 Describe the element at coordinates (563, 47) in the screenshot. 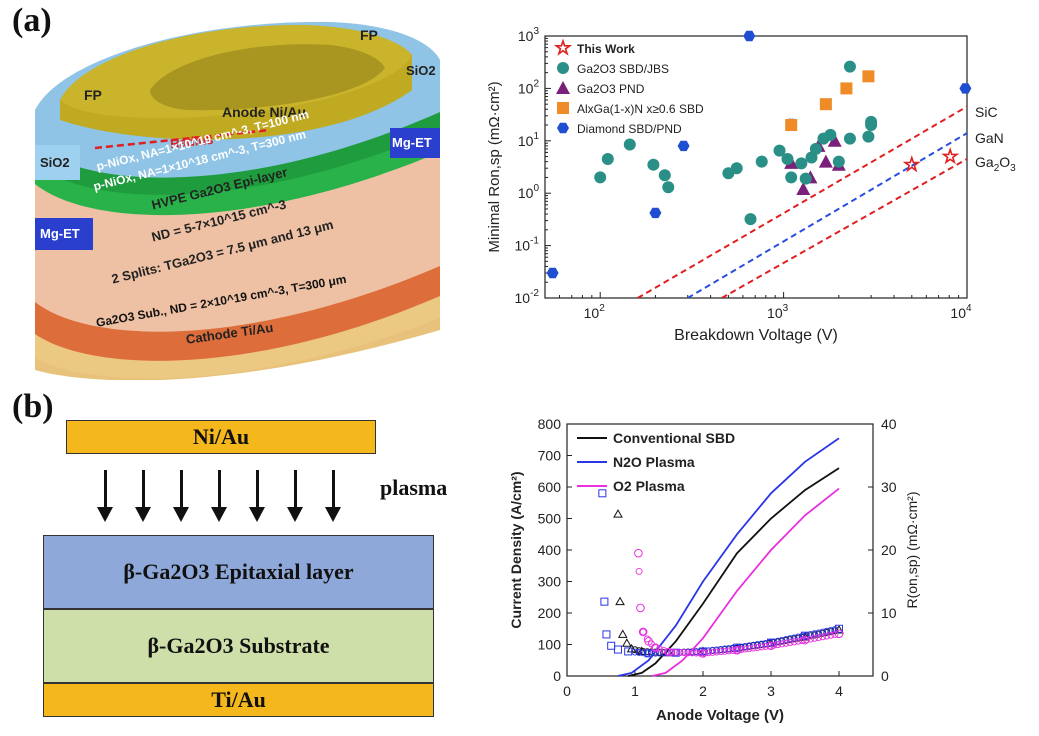

I see `legend-marker-star` at that location.